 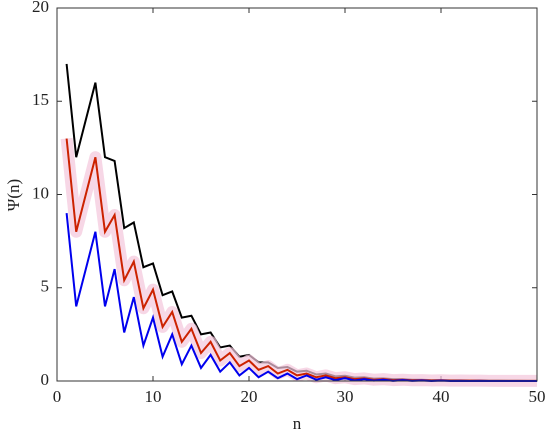 What do you see at coordinates (153, 396) in the screenshot?
I see `x-tick-label: 10` at bounding box center [153, 396].